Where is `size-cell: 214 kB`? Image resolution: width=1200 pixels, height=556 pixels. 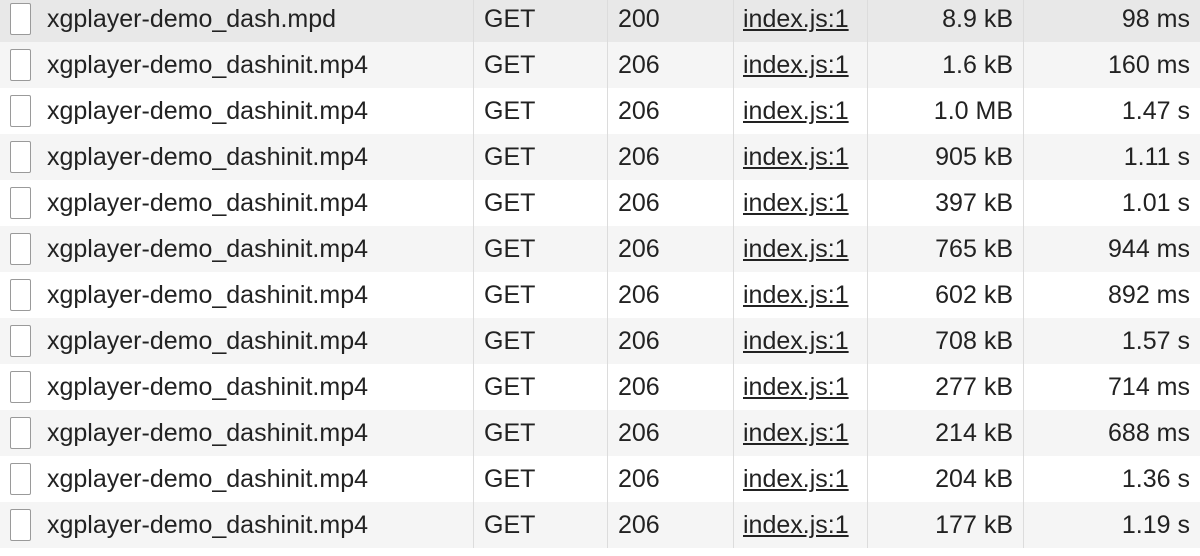 size-cell: 214 kB is located at coordinates (946, 433).